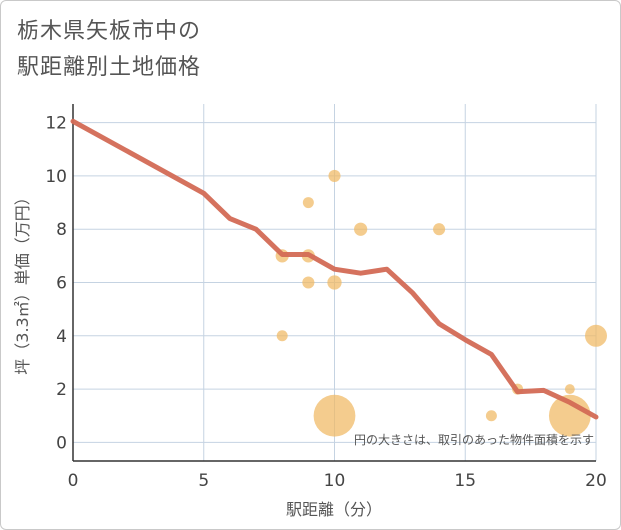 The width and height of the screenshot is (621, 530). Describe the element at coordinates (596, 481) in the screenshot. I see `x-tick-label: 20` at that location.